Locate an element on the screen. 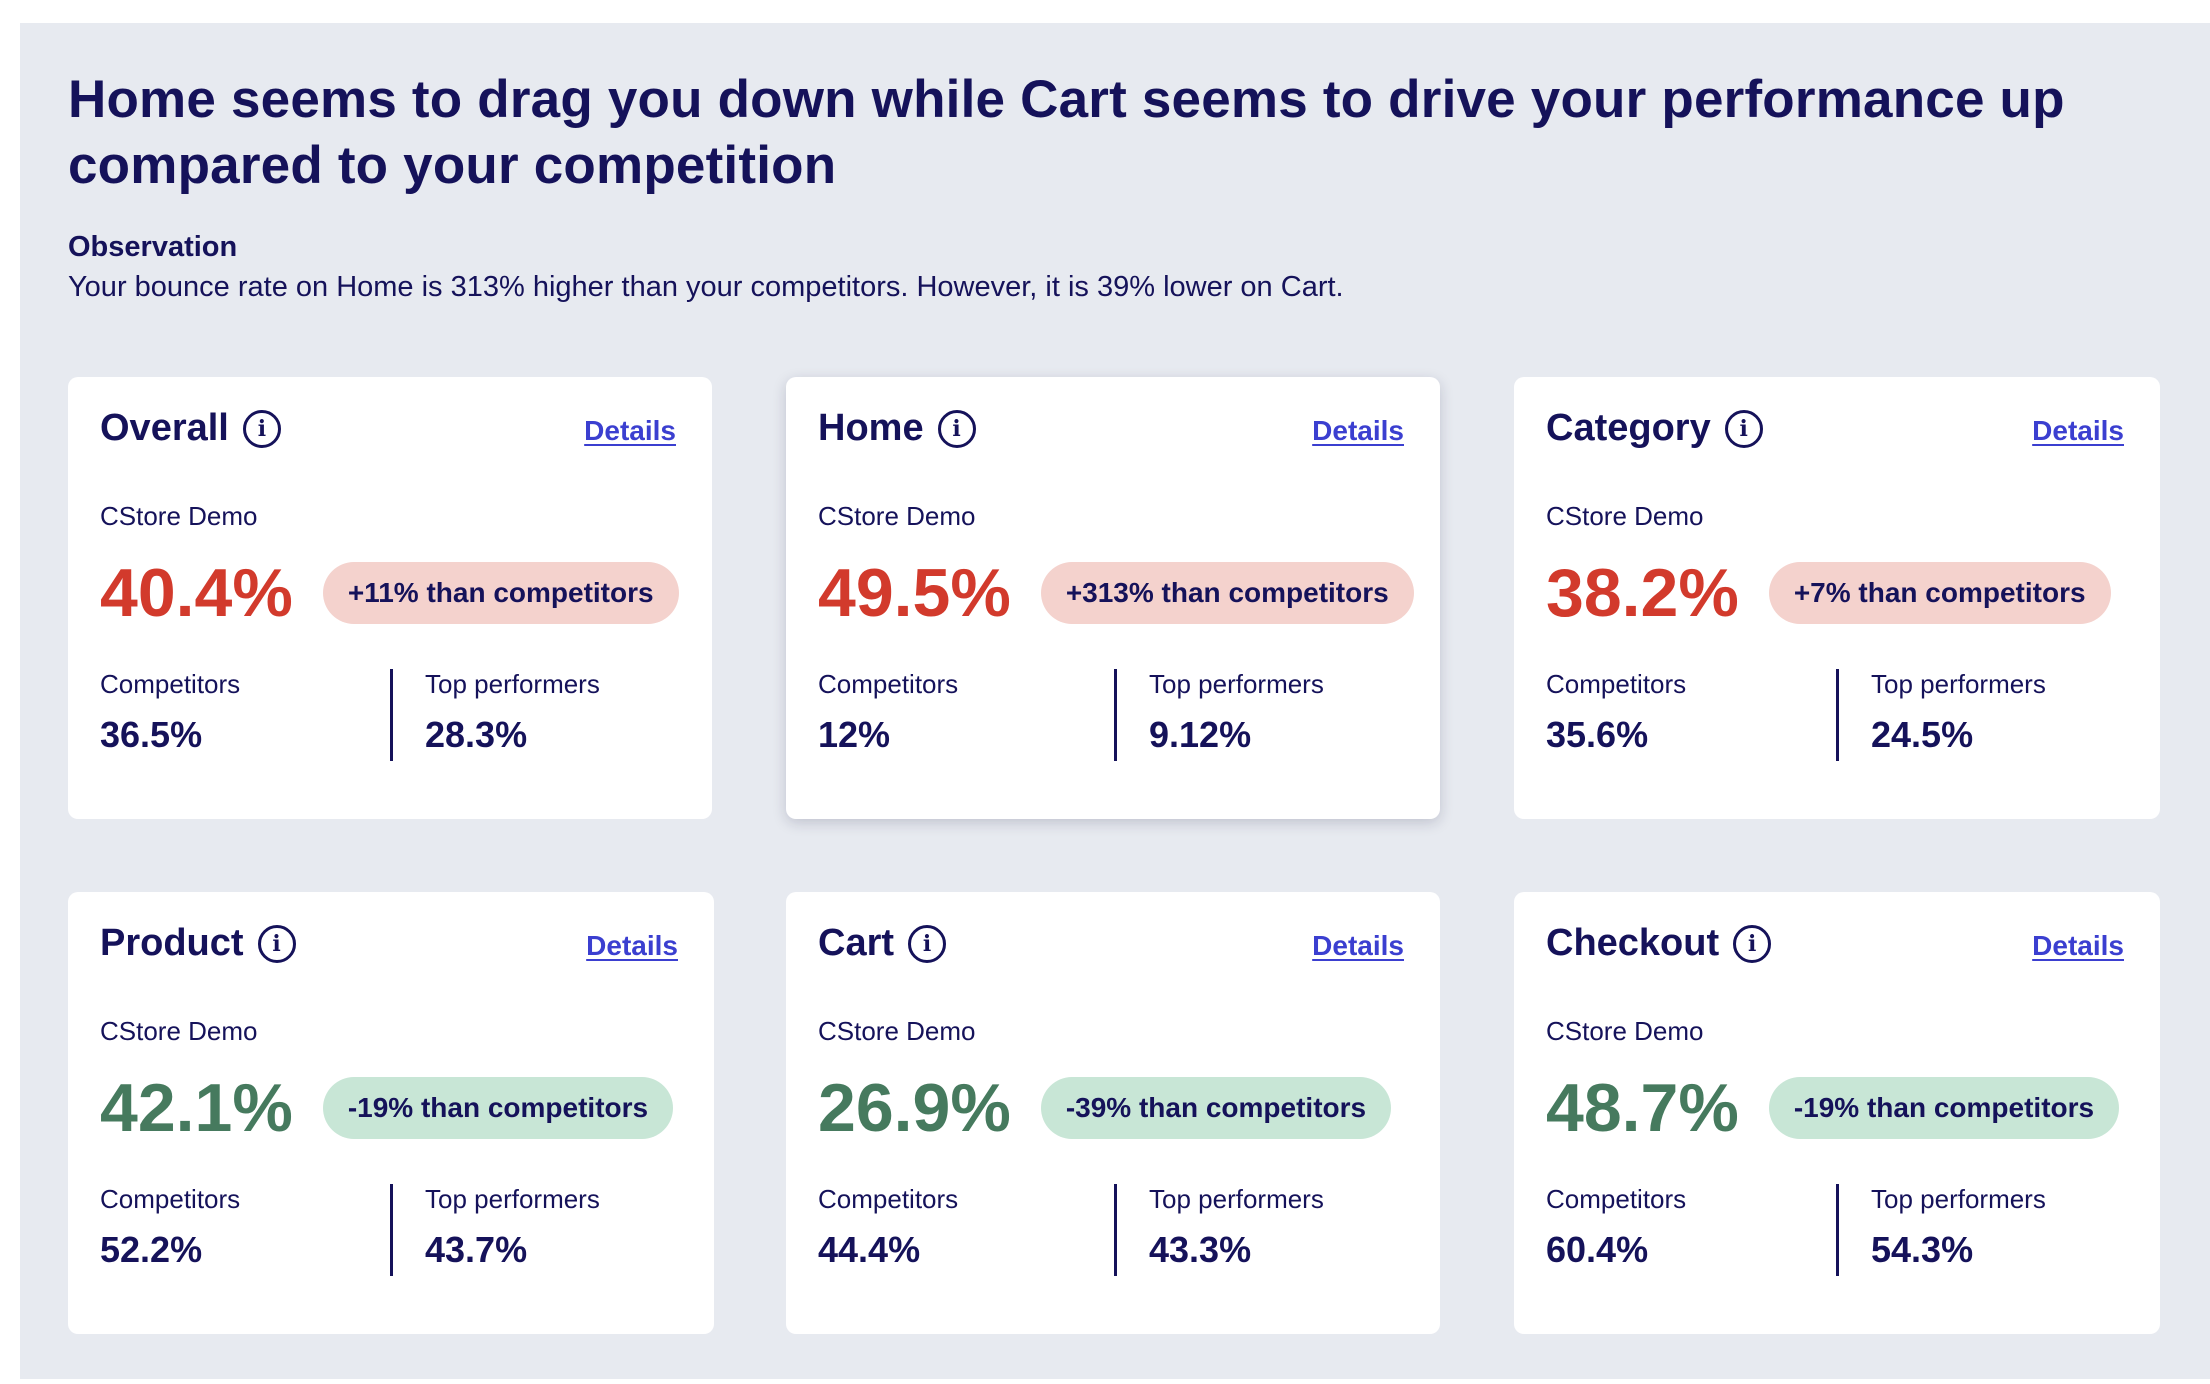 The width and height of the screenshot is (2210, 1384). card-title: Category i is located at coordinates (1654, 428).